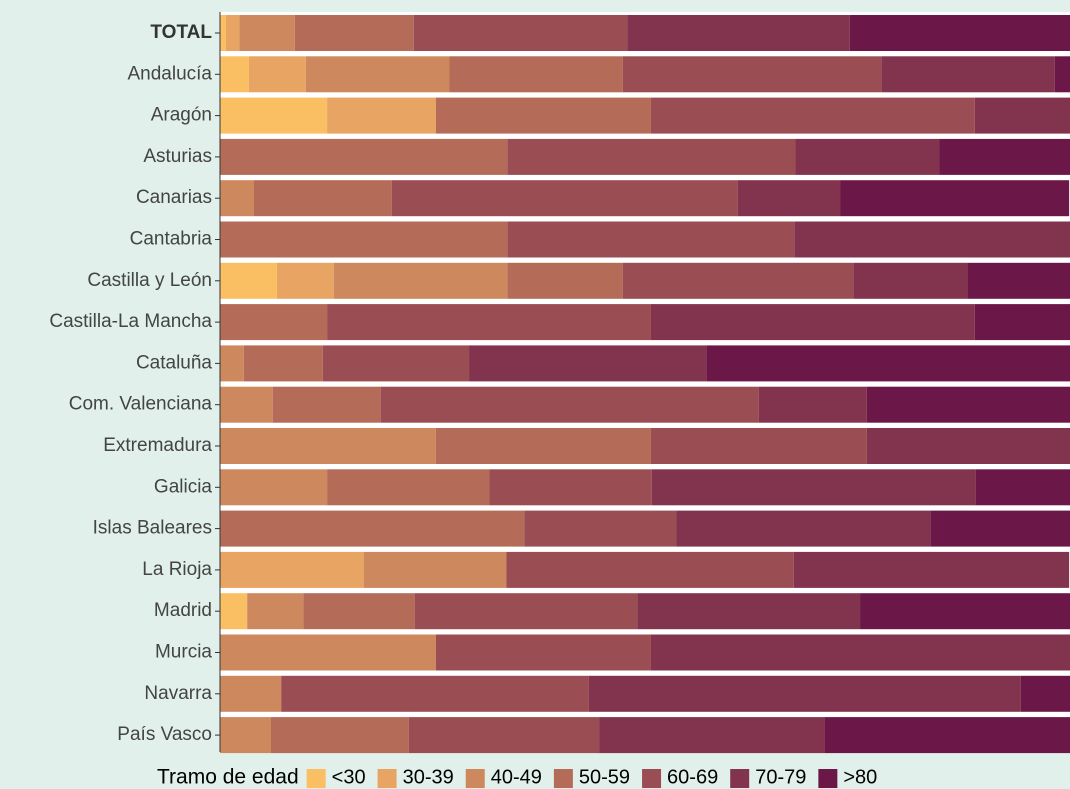 The height and width of the screenshot is (789, 1070). I want to click on y-tick-label: Cantabria, so click(171, 239).